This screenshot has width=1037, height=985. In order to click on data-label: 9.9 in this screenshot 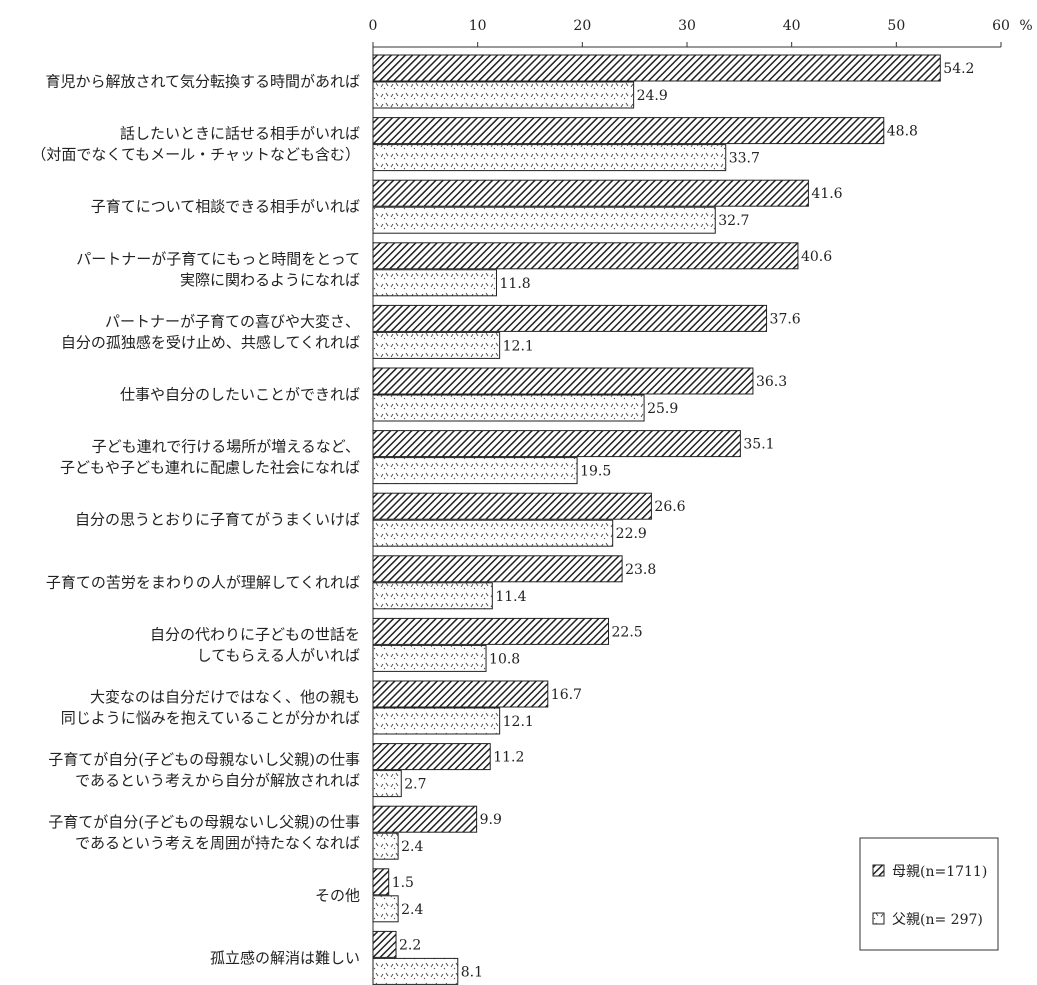, I will do `click(491, 820)`.